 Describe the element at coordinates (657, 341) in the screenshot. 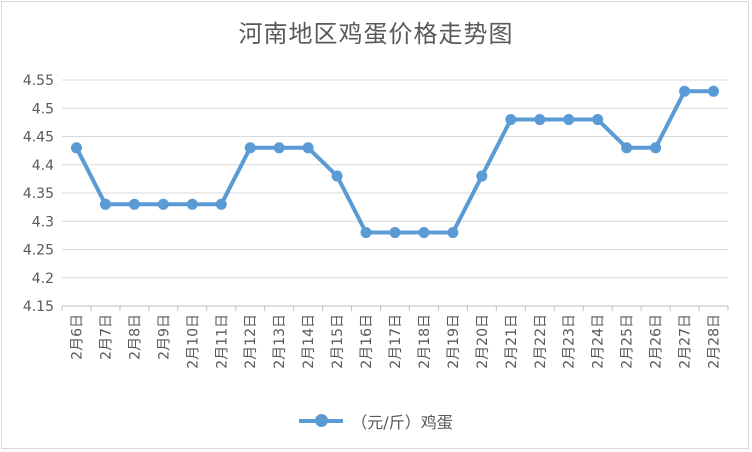

I see `x-tick-label: 2月26日` at that location.